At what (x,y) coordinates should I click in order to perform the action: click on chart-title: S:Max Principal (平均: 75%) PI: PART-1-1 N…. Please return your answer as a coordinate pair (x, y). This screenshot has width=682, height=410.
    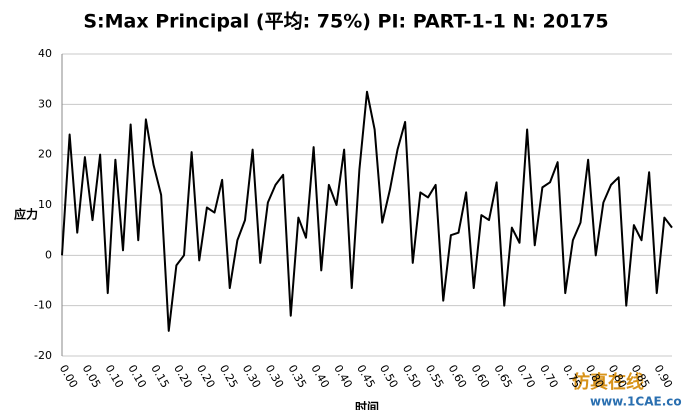
    Looking at the image, I should click on (345, 21).